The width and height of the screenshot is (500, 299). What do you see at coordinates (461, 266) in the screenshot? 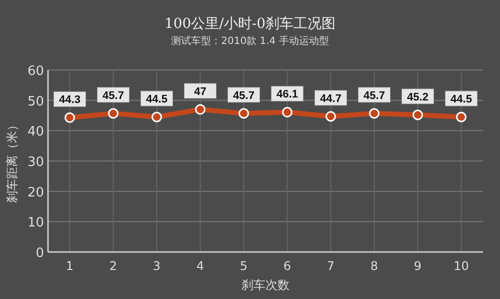
I see `x-tick-label: 10` at bounding box center [461, 266].